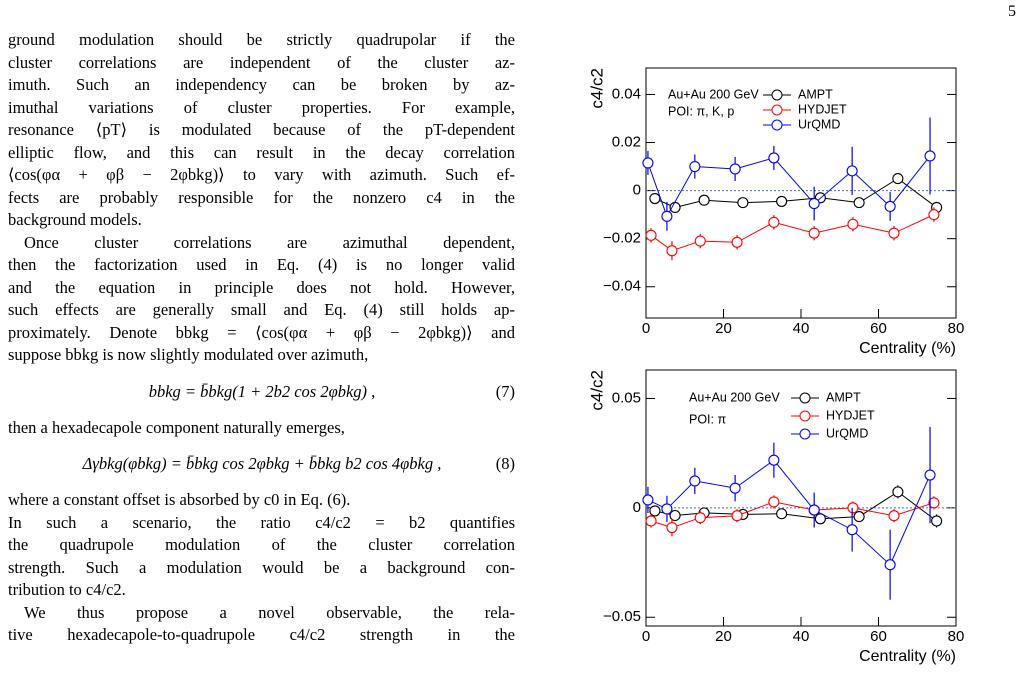  Describe the element at coordinates (626, 93) in the screenshot. I see `y-tick-label: 0.04` at that location.